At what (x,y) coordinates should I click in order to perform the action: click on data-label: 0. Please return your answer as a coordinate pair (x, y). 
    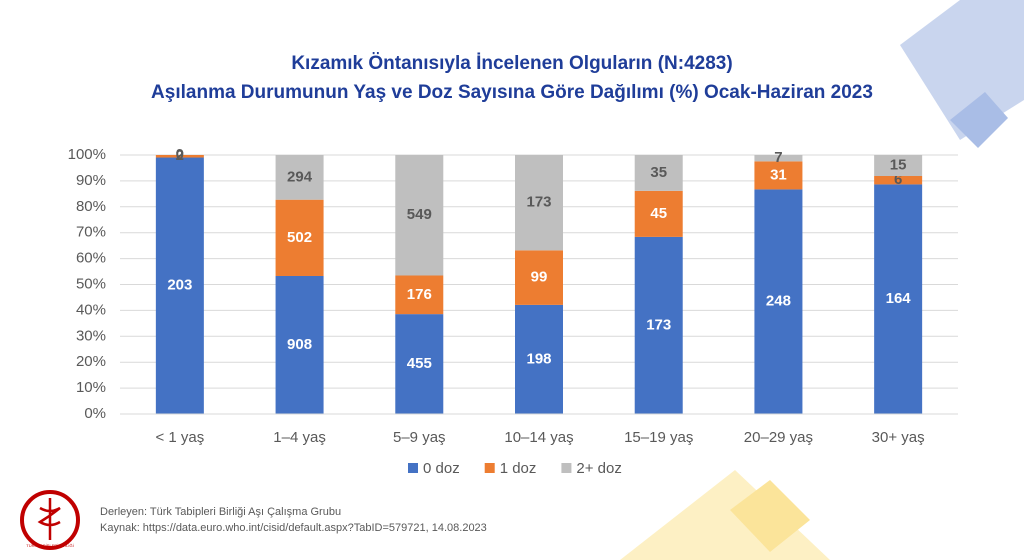
    Looking at the image, I should click on (180, 154).